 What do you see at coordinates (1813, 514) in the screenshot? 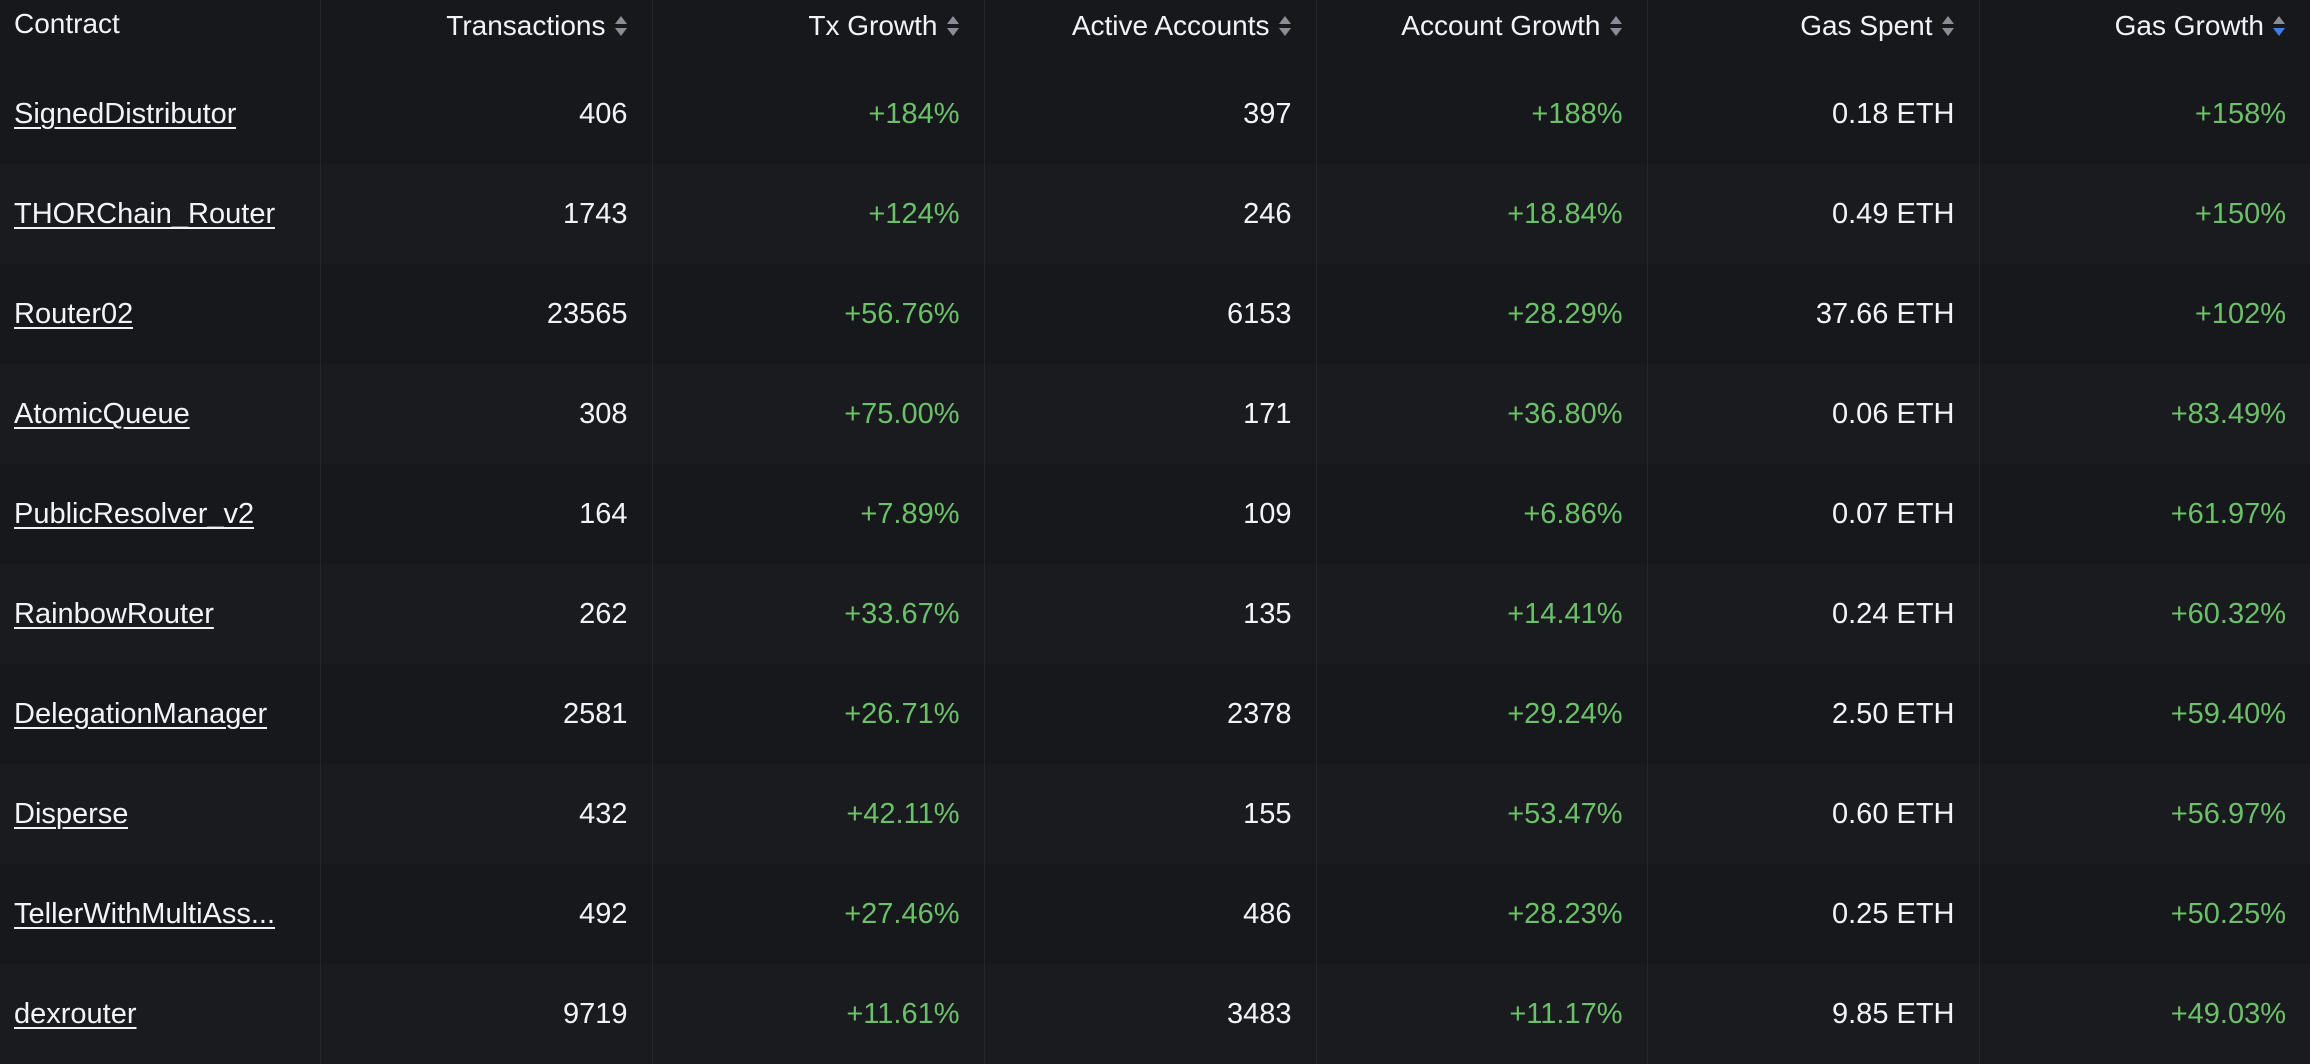
I see `cell-gas-spent: 0.07 ETH` at bounding box center [1813, 514].